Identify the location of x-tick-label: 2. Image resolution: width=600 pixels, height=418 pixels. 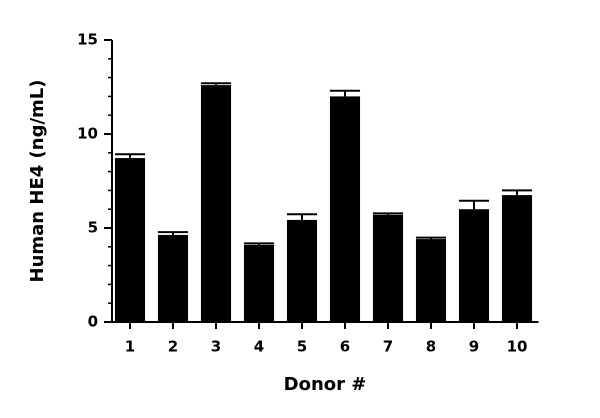
(173, 347).